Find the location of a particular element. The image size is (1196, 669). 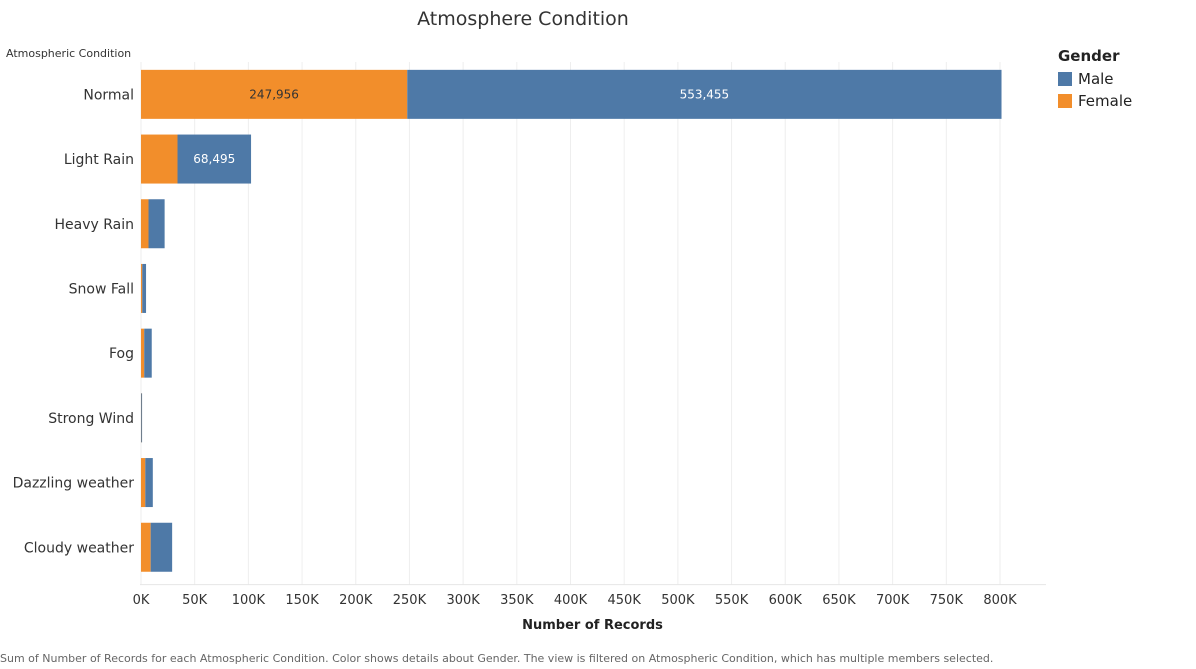

x-tick-label: 550K is located at coordinates (732, 600).